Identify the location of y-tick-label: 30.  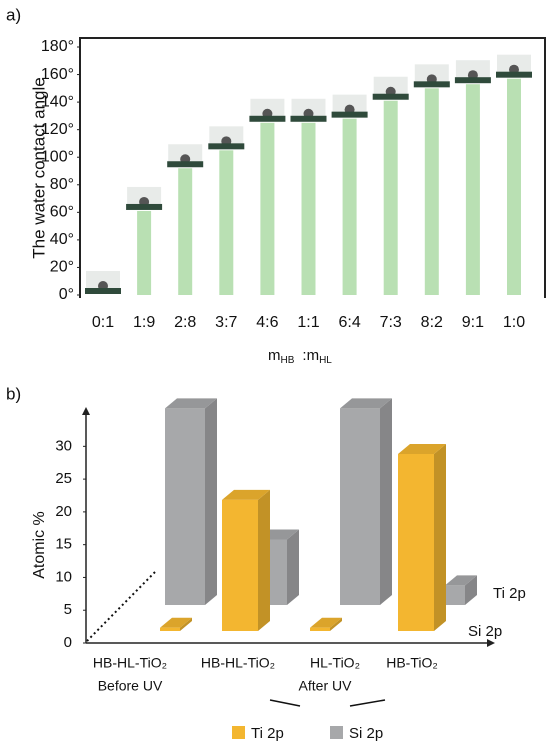
(63, 445).